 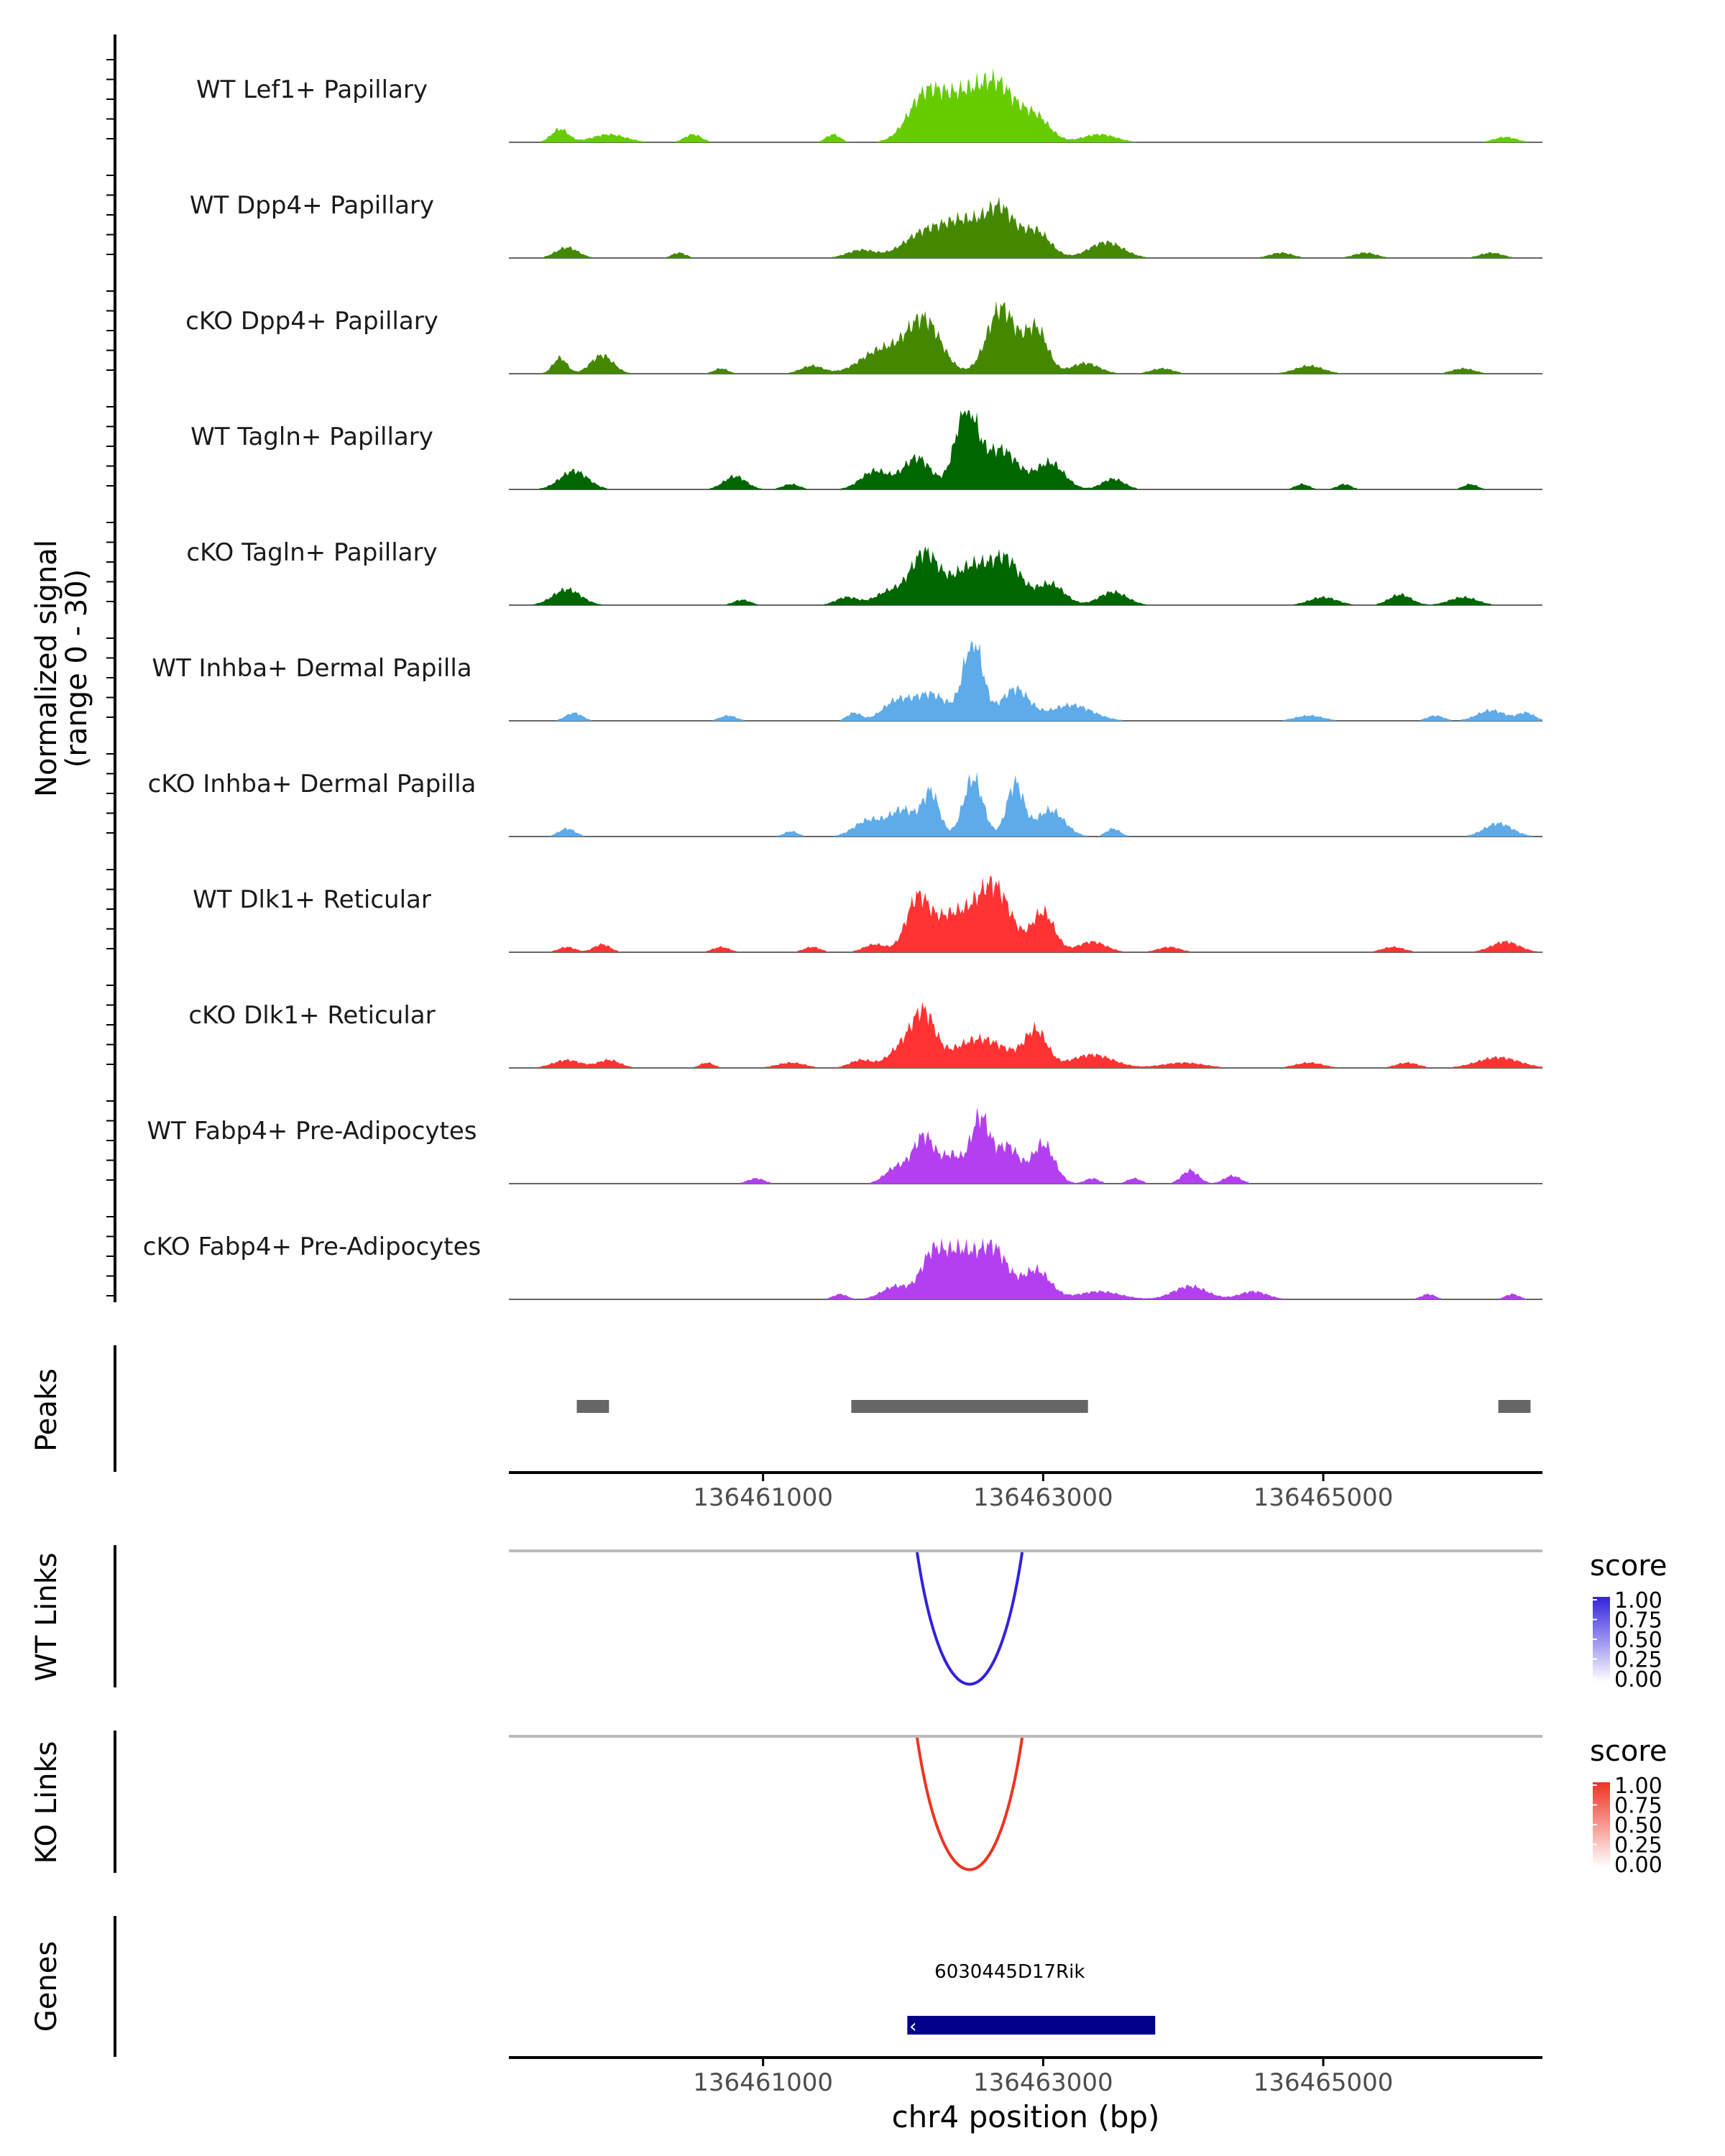 What do you see at coordinates (46, 1410) in the screenshot?
I see `peaks-track-label: Peaks` at bounding box center [46, 1410].